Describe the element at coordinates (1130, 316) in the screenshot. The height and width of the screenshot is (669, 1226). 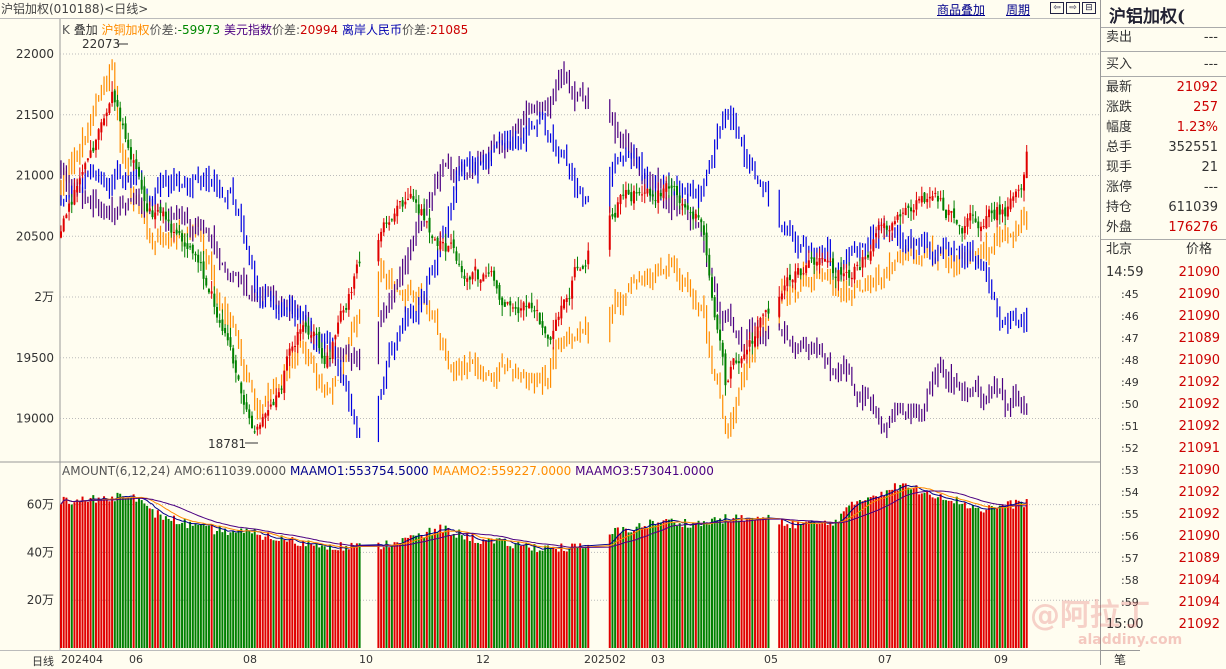
I see `tick-time: :46` at that location.